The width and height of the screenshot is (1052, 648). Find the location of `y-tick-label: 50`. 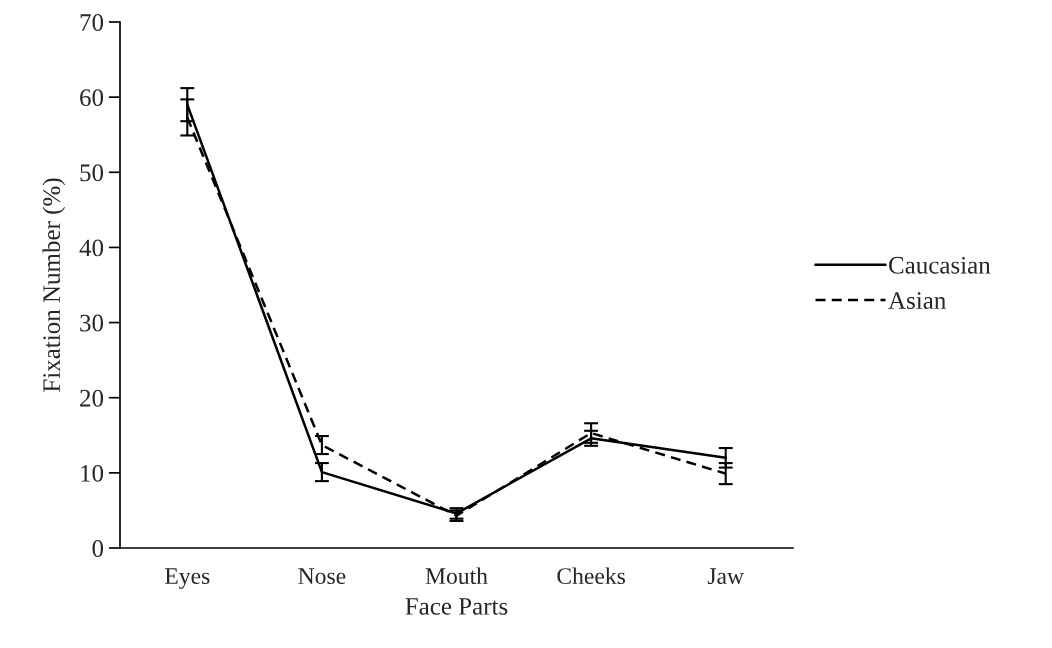

y-tick-label: 50 is located at coordinates (92, 173).